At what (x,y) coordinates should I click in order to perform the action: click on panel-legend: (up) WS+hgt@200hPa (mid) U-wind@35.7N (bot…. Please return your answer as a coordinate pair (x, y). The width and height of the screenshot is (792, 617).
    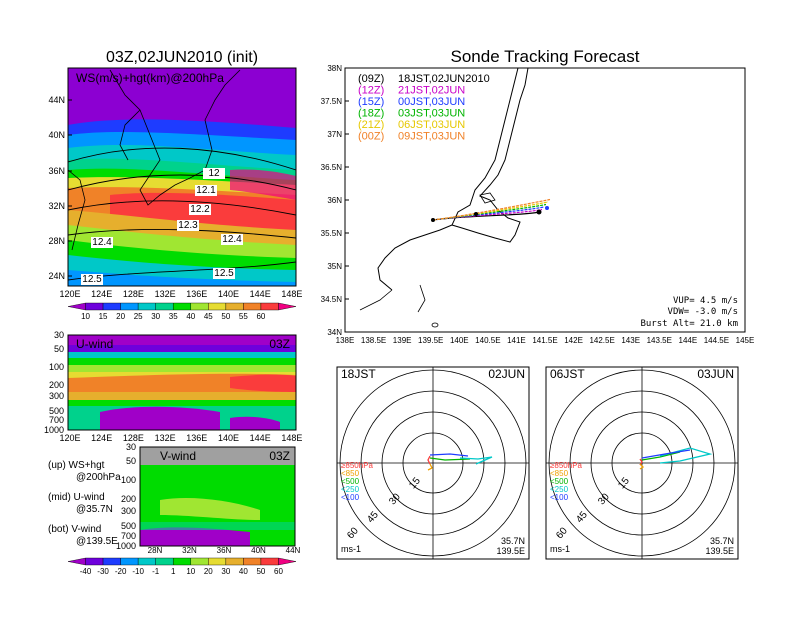
    Looking at the image, I should click on (84, 503).